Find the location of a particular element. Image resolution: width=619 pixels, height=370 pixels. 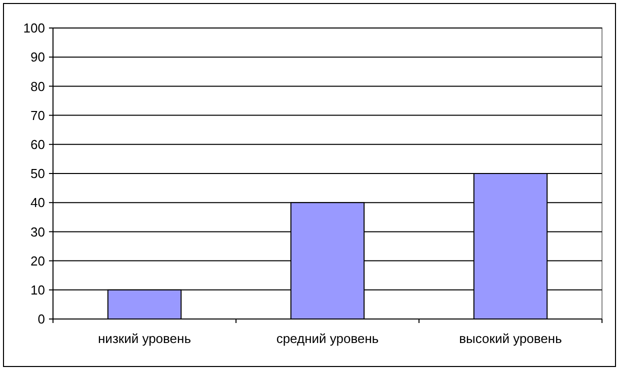

x-tick-label: высокий уровень is located at coordinates (510, 338).